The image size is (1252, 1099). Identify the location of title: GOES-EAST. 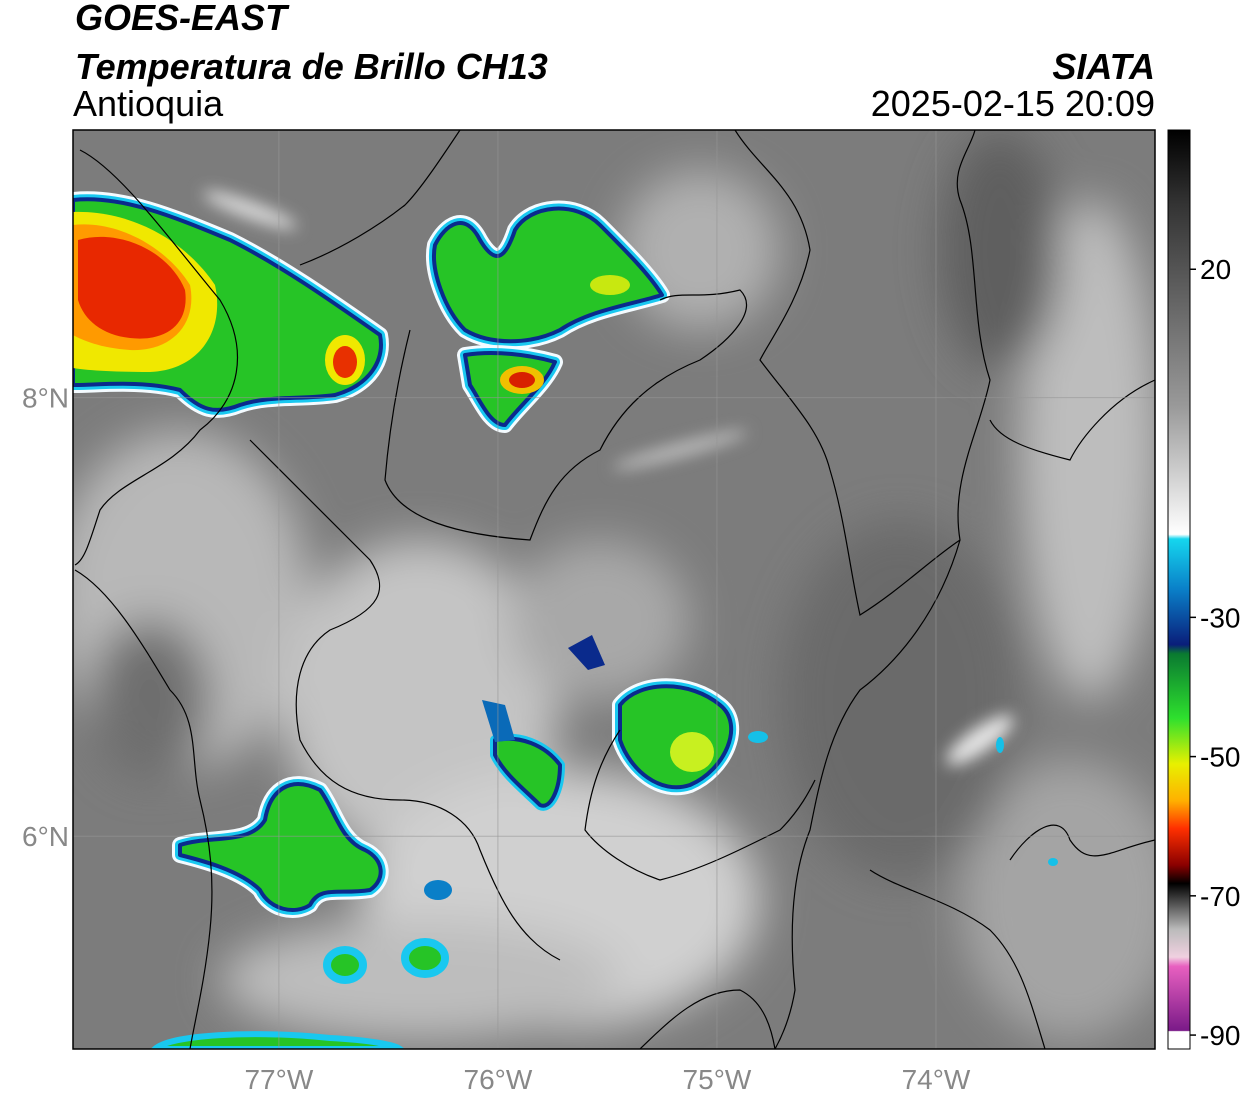
(182, 19).